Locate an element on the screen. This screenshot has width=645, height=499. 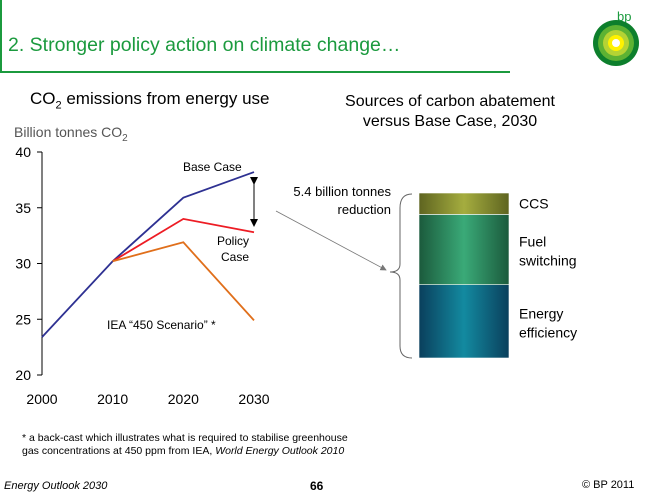
x-tick-label: 2020 is located at coordinates (183, 399).